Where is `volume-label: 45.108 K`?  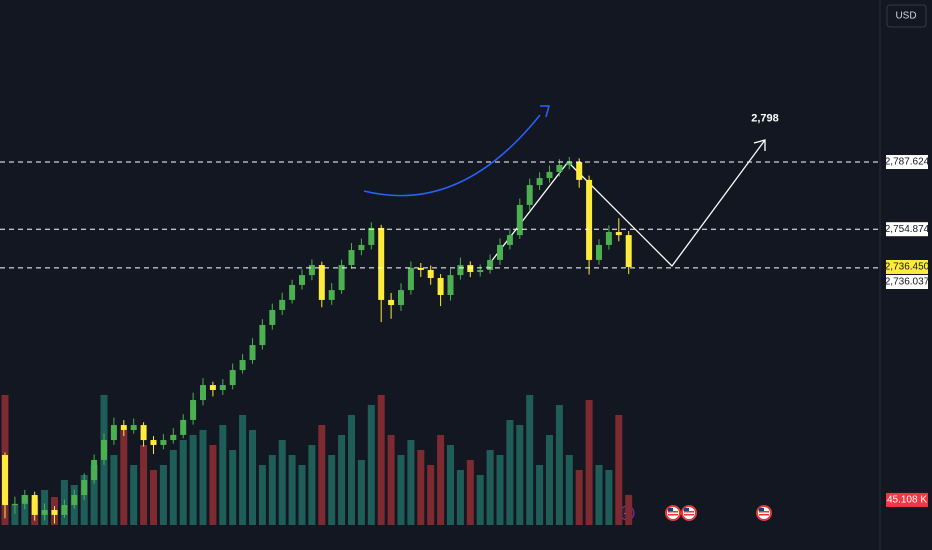
volume-label: 45.108 K is located at coordinates (907, 500).